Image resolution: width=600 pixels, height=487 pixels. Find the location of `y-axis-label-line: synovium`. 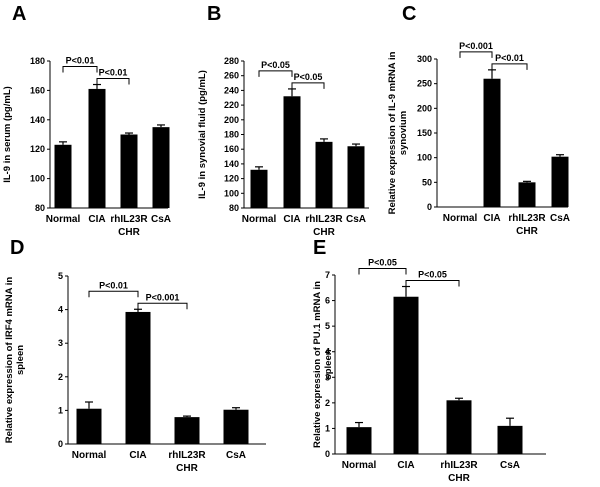

y-axis-label-line: synovium is located at coordinates (403, 133).